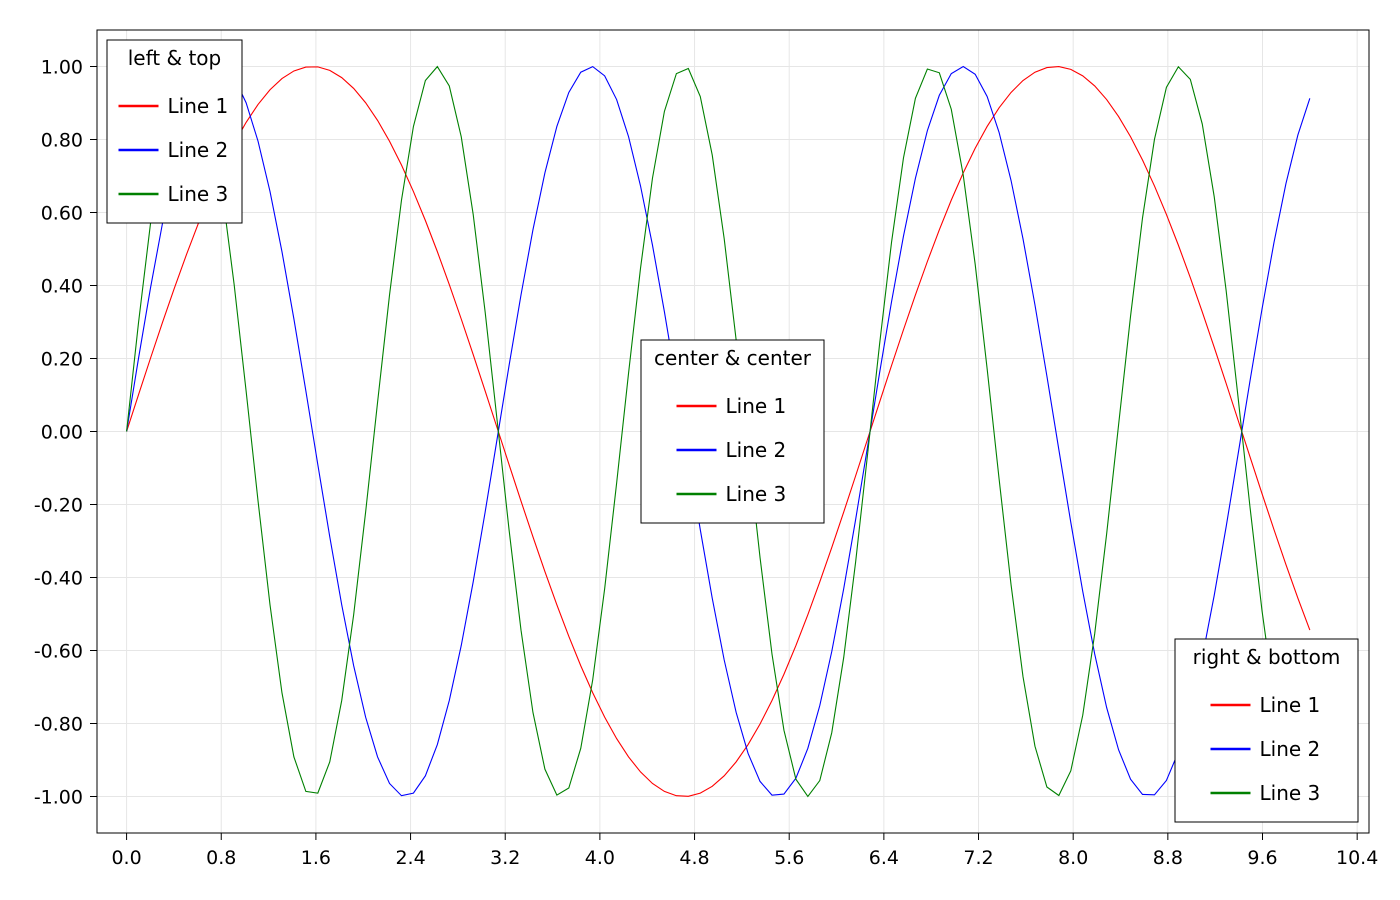 This screenshot has height=900, width=1400. I want to click on x-tick-label: 4.0, so click(600, 858).